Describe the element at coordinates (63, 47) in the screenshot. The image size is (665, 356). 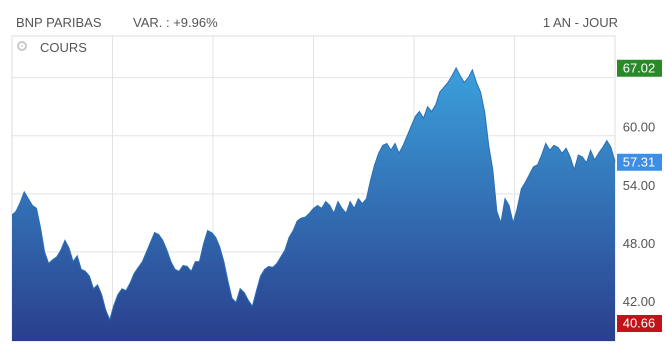
I see `legend-label: COURS` at that location.